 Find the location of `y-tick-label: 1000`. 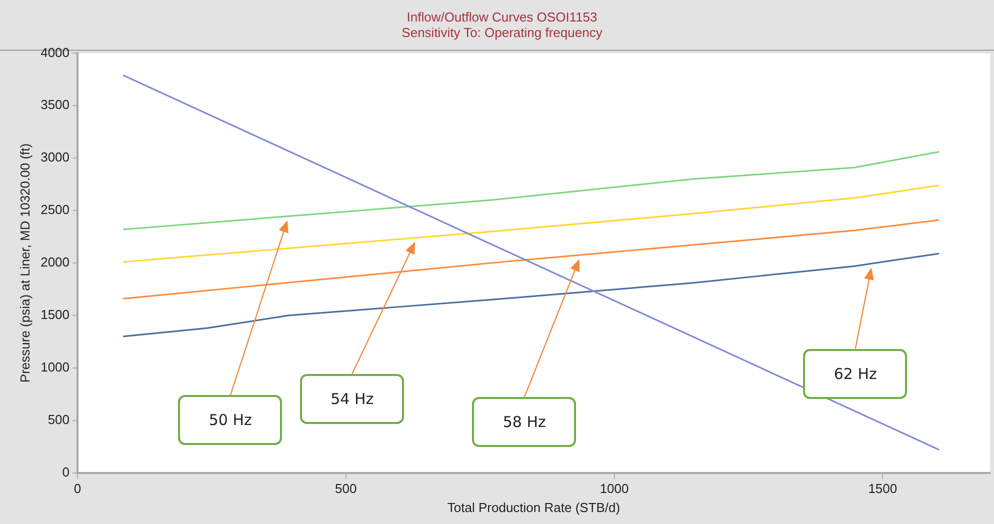

y-tick-label: 1000 is located at coordinates (55, 366).